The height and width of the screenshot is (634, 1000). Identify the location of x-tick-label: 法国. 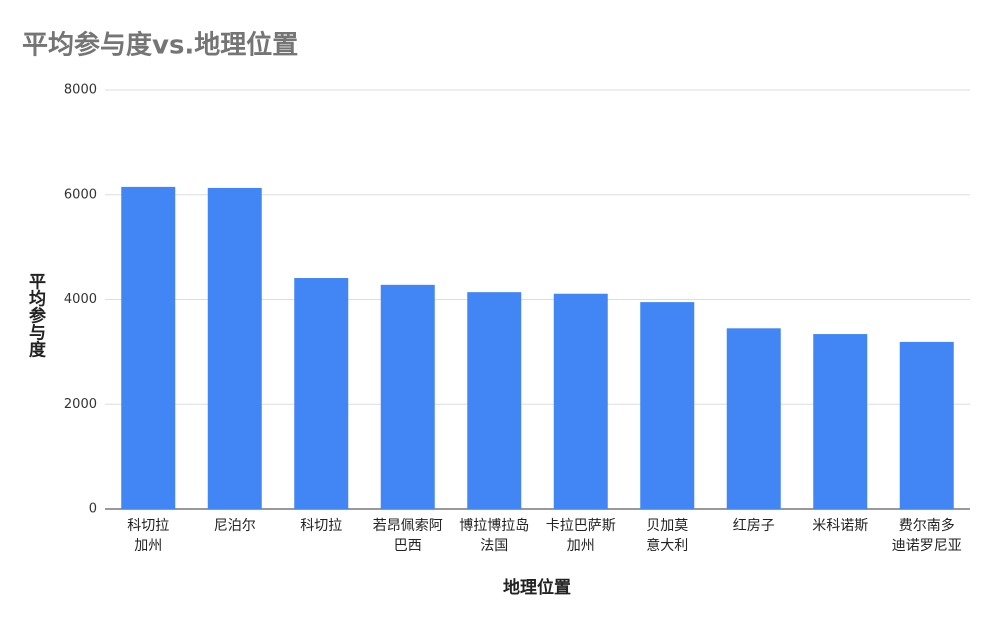
(494, 546).